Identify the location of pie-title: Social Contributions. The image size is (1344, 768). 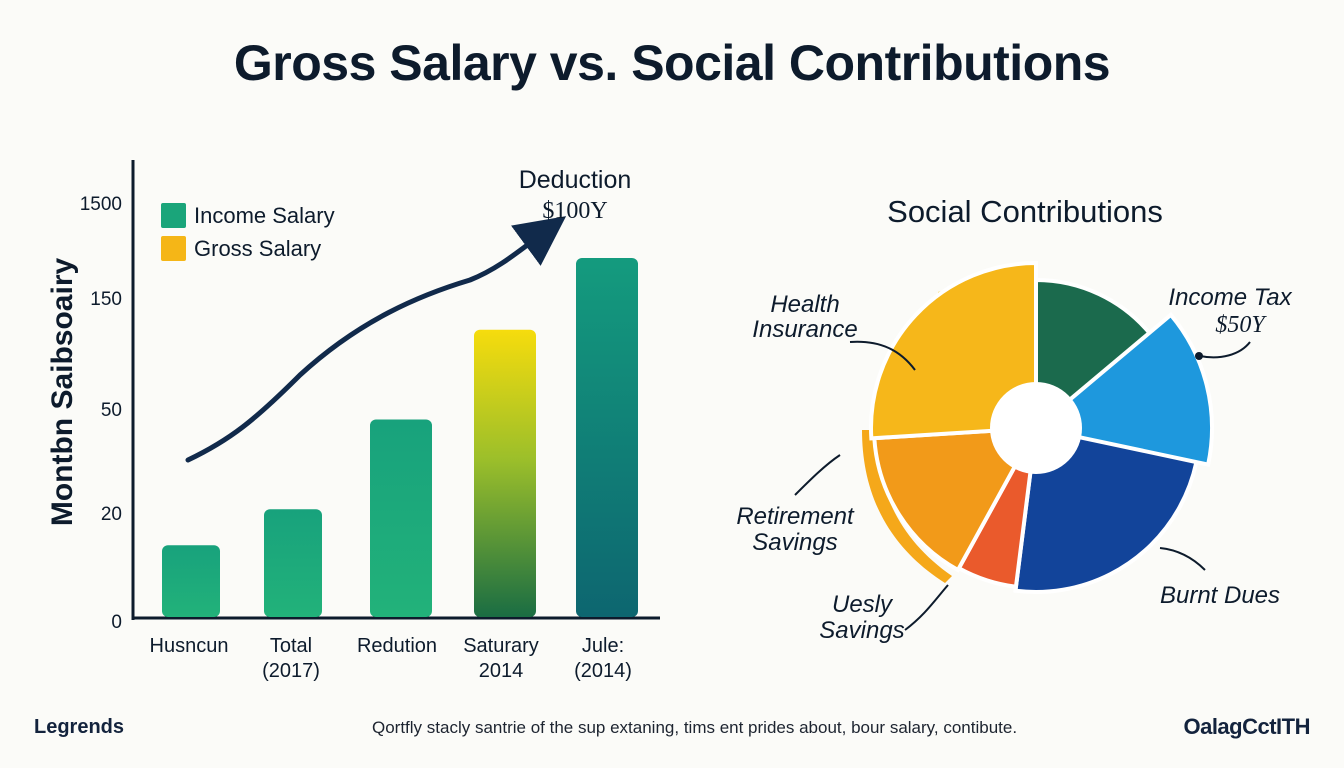
(1025, 211).